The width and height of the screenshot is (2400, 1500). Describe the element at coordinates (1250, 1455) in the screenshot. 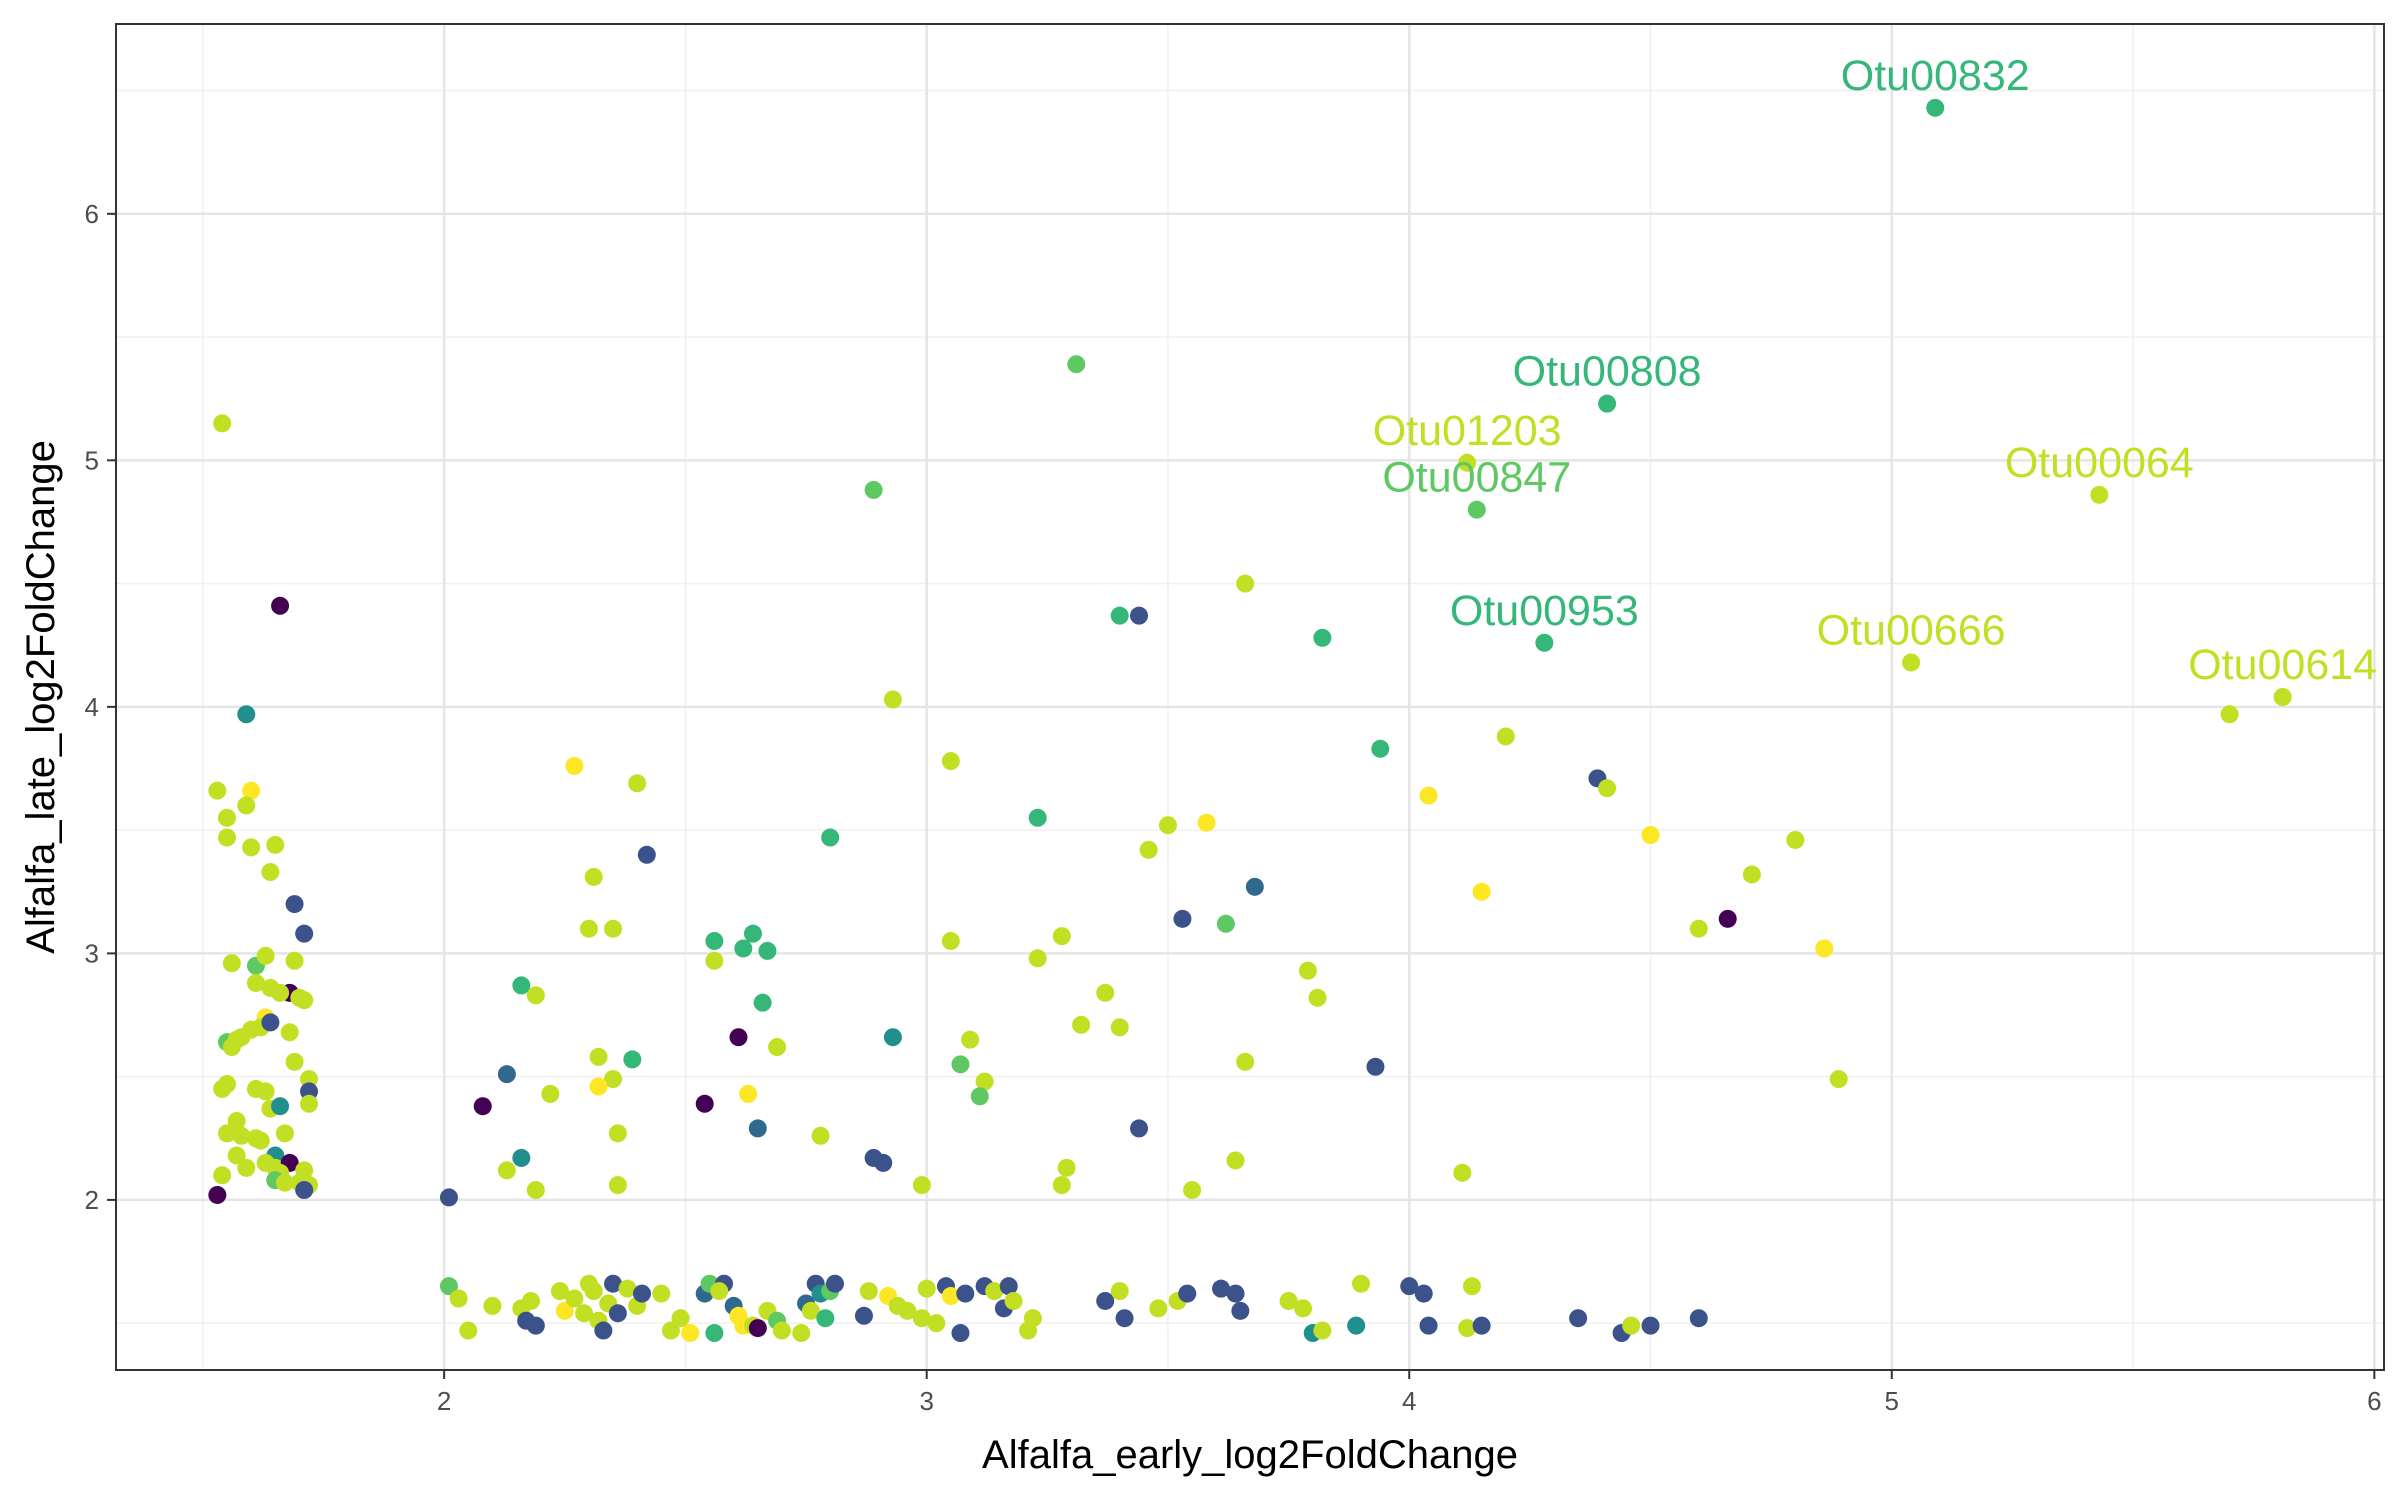

I see `x-axis-title: Alfalfa_early_log2FoldChange` at that location.